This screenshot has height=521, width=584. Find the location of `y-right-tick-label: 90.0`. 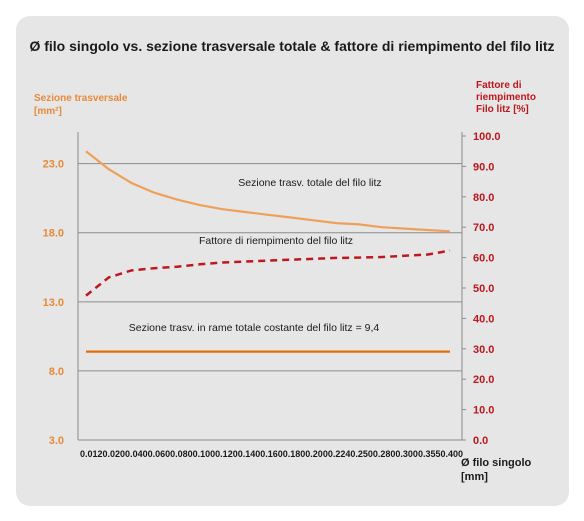

y-right-tick-label: 90.0 is located at coordinates (483, 167).